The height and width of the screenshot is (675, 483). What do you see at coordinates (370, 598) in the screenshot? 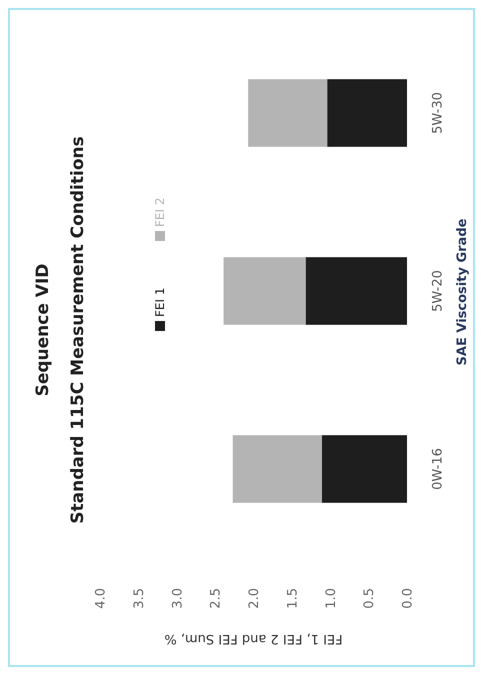
I see `x-tick-label: 0.5` at bounding box center [370, 598].